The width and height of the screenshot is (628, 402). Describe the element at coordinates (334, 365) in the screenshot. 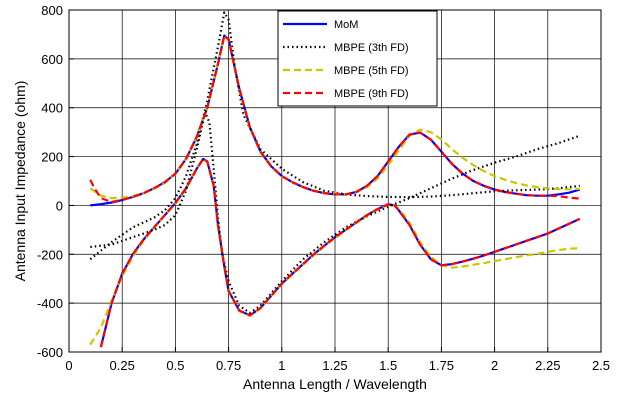

I see `x-tick-label: 1.25` at that location.